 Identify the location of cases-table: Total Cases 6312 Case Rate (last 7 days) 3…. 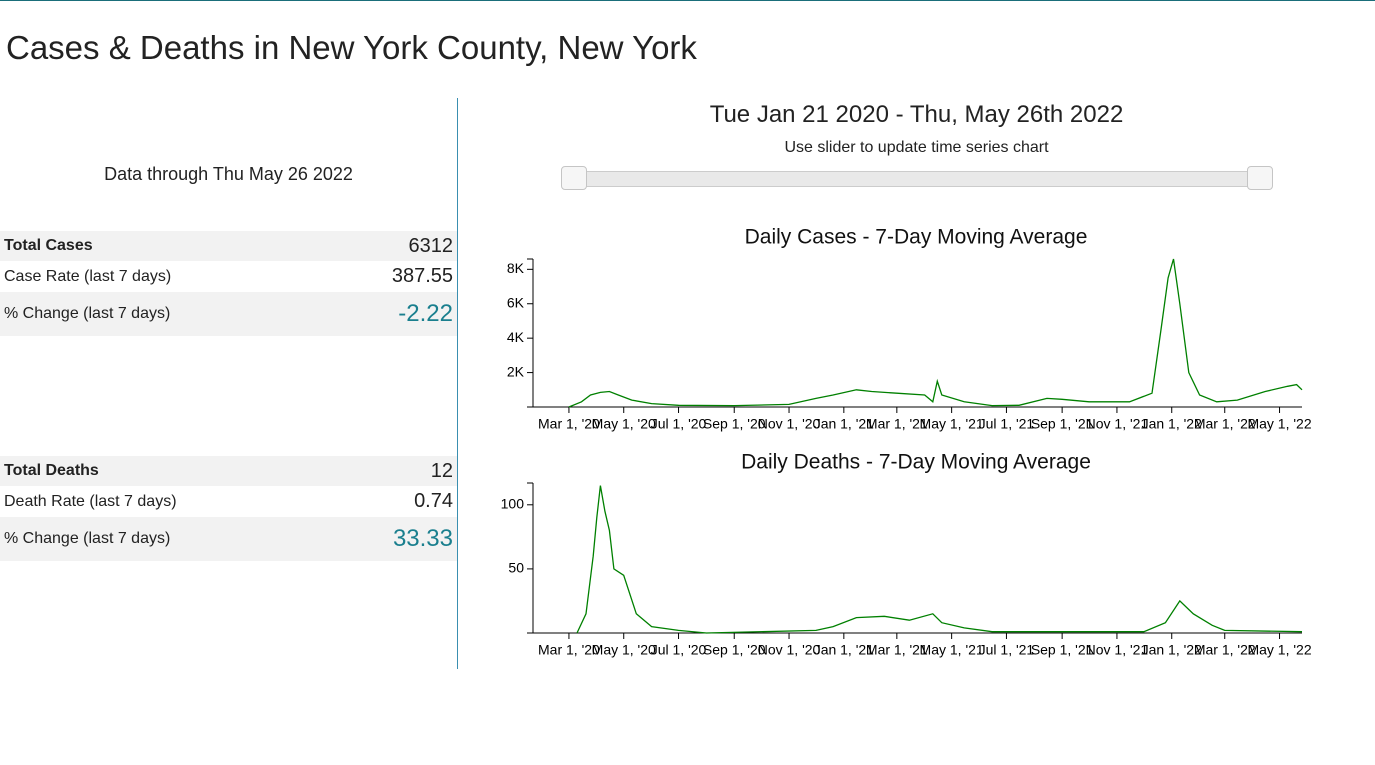
(228, 283).